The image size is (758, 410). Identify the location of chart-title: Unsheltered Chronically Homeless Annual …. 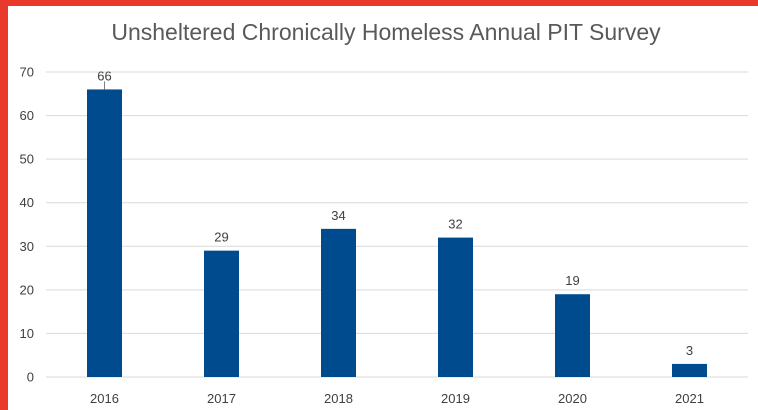
(386, 32).